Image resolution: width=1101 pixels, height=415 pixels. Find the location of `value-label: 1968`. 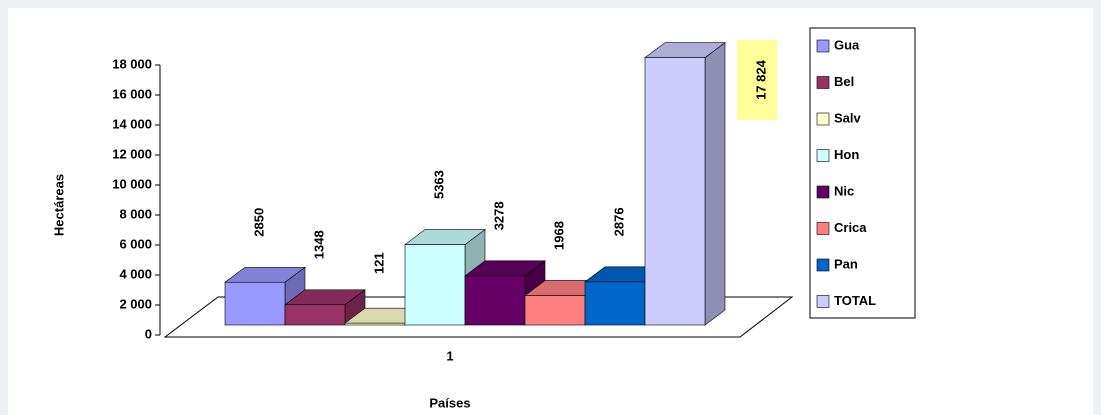

value-label: 1968 is located at coordinates (558, 235).